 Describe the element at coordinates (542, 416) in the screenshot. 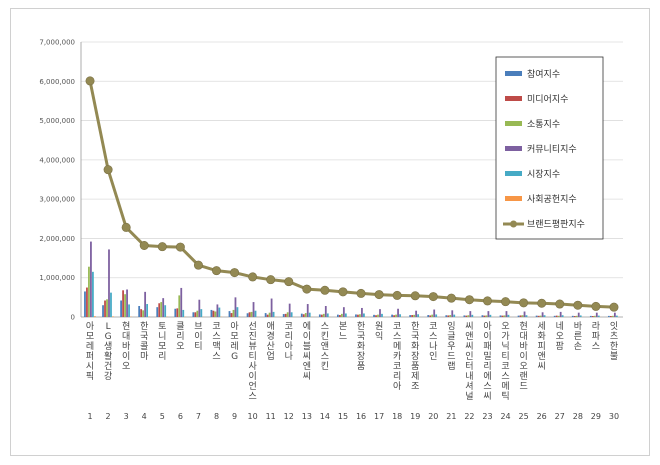

I see `rank-label: 26` at that location.